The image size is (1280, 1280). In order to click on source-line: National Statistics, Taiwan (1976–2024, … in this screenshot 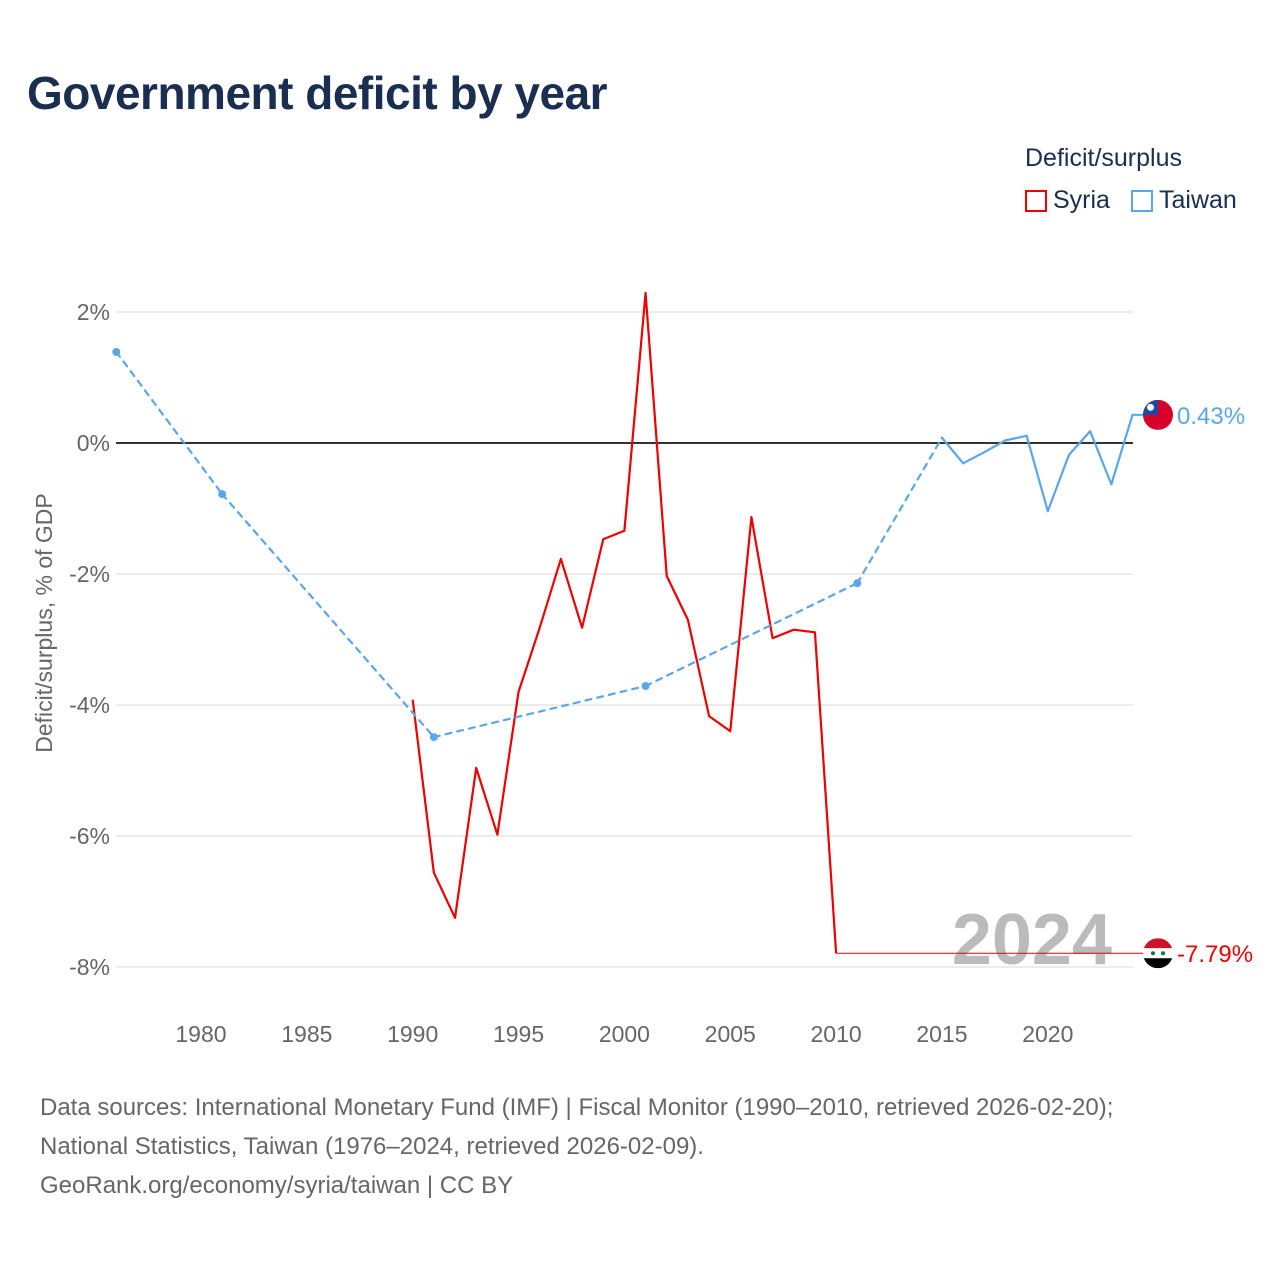, I will do `click(372, 1146)`.